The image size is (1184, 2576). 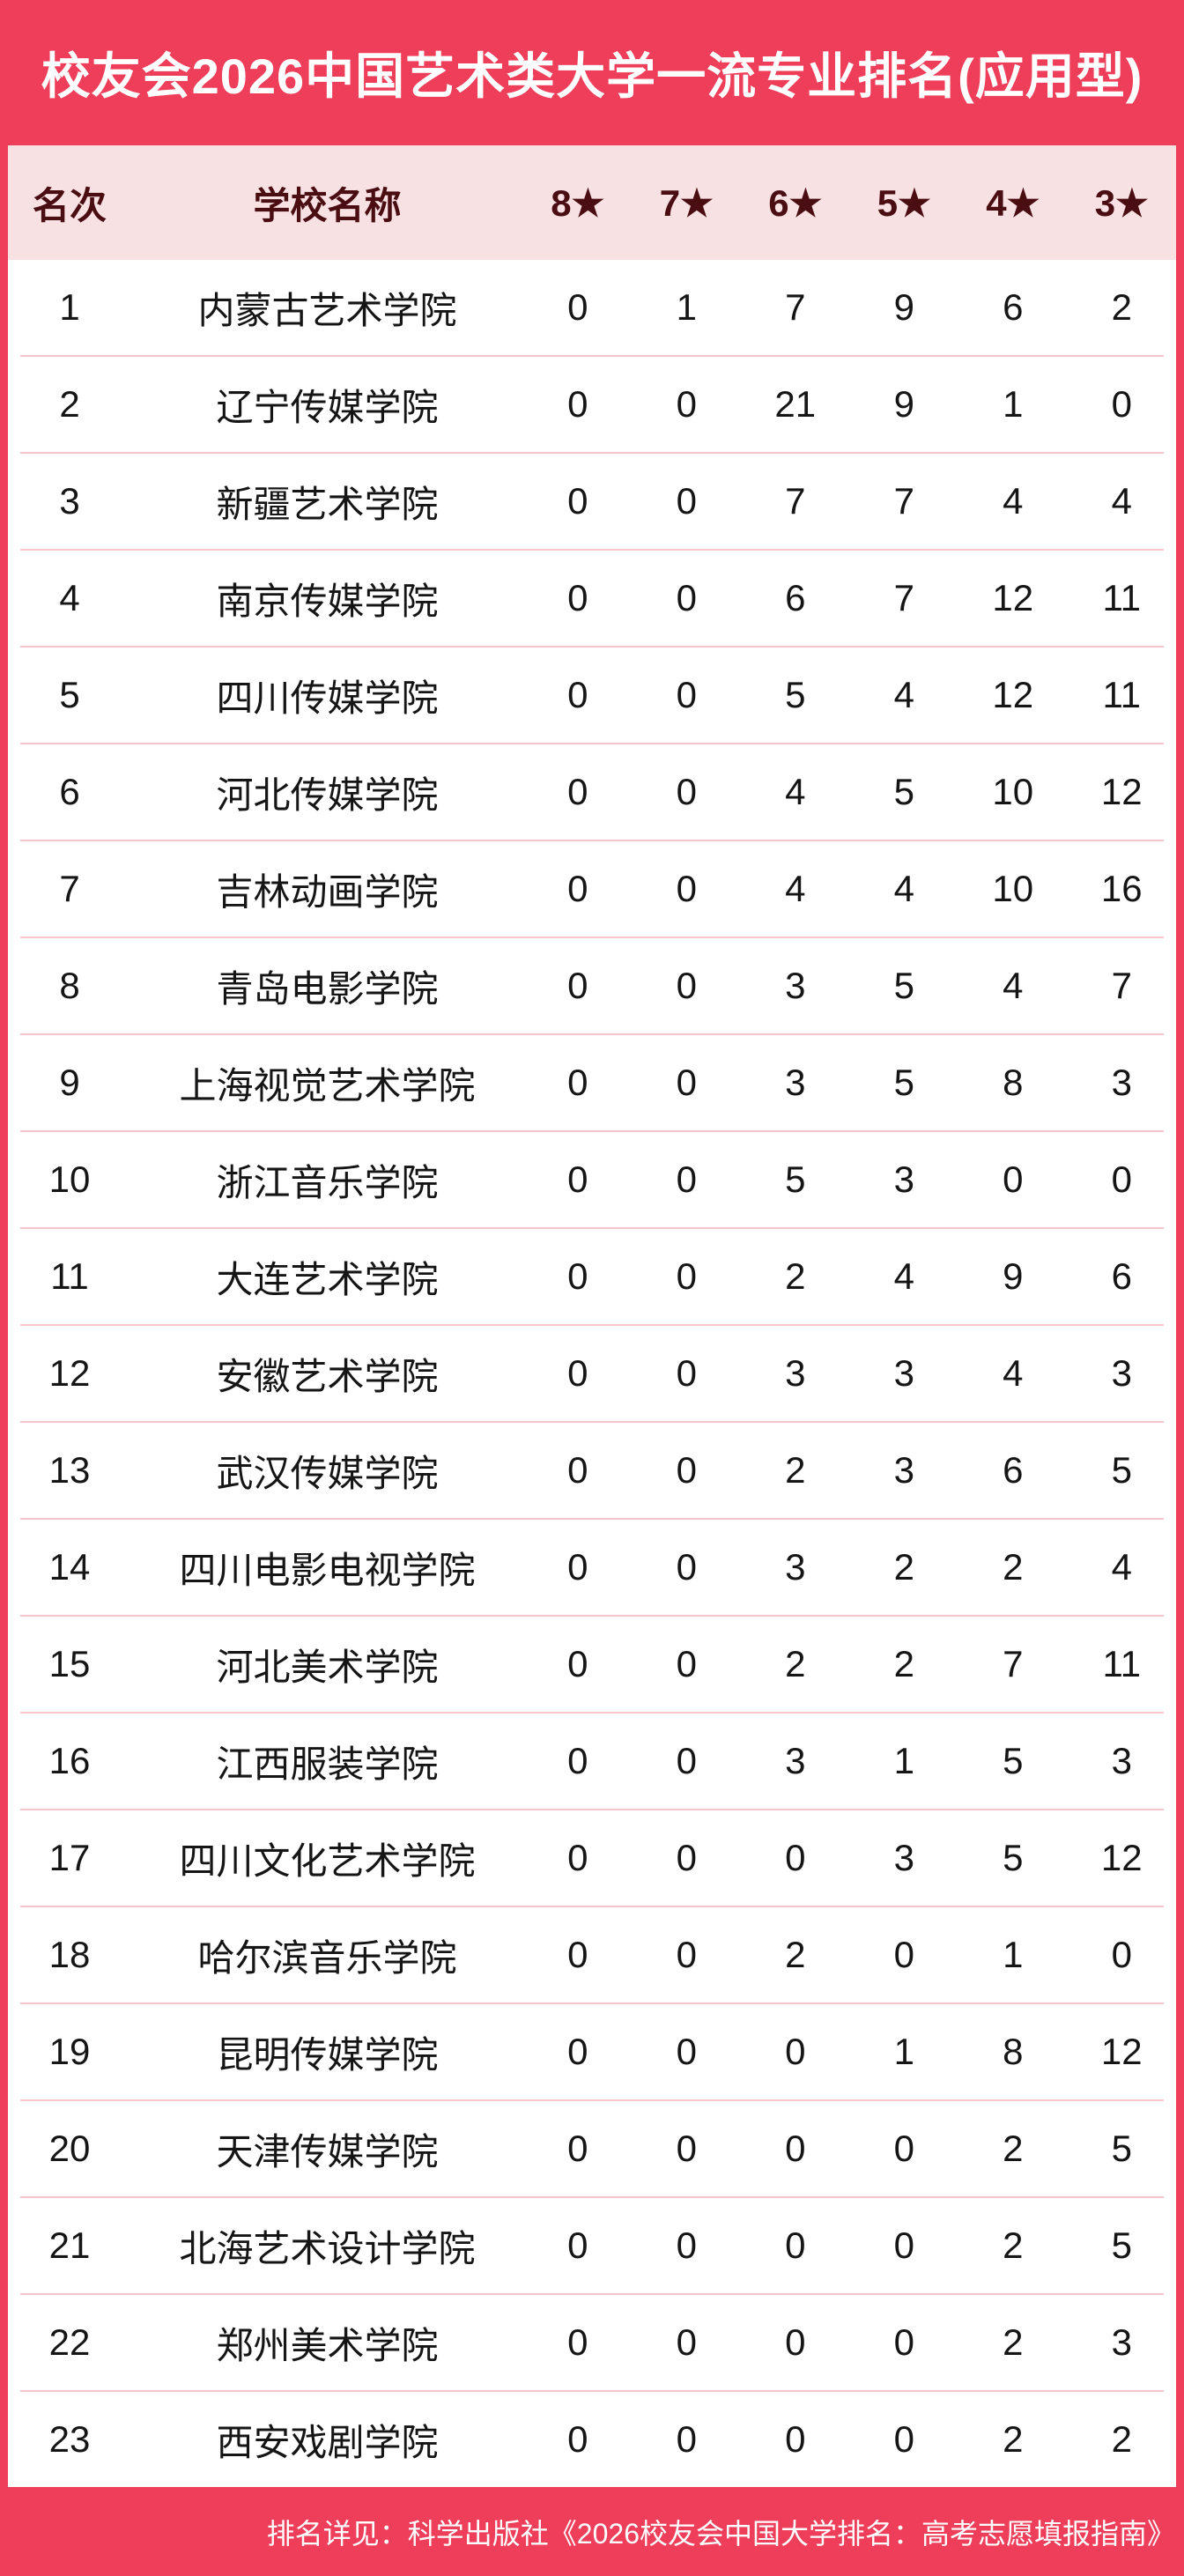 What do you see at coordinates (686, 203) in the screenshot?
I see `col-header-7-star: 7★` at bounding box center [686, 203].